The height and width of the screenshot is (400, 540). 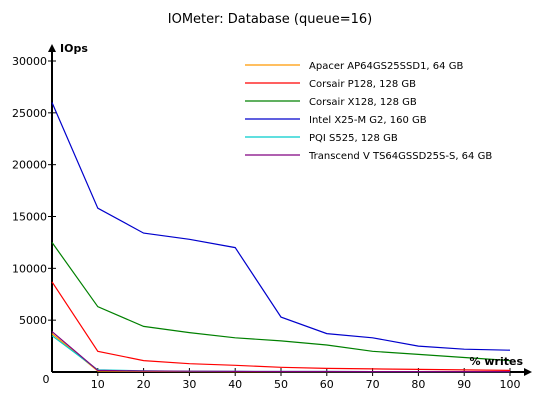 What do you see at coordinates (29, 61) in the screenshot?
I see `y-tick-label: 30000` at bounding box center [29, 61].